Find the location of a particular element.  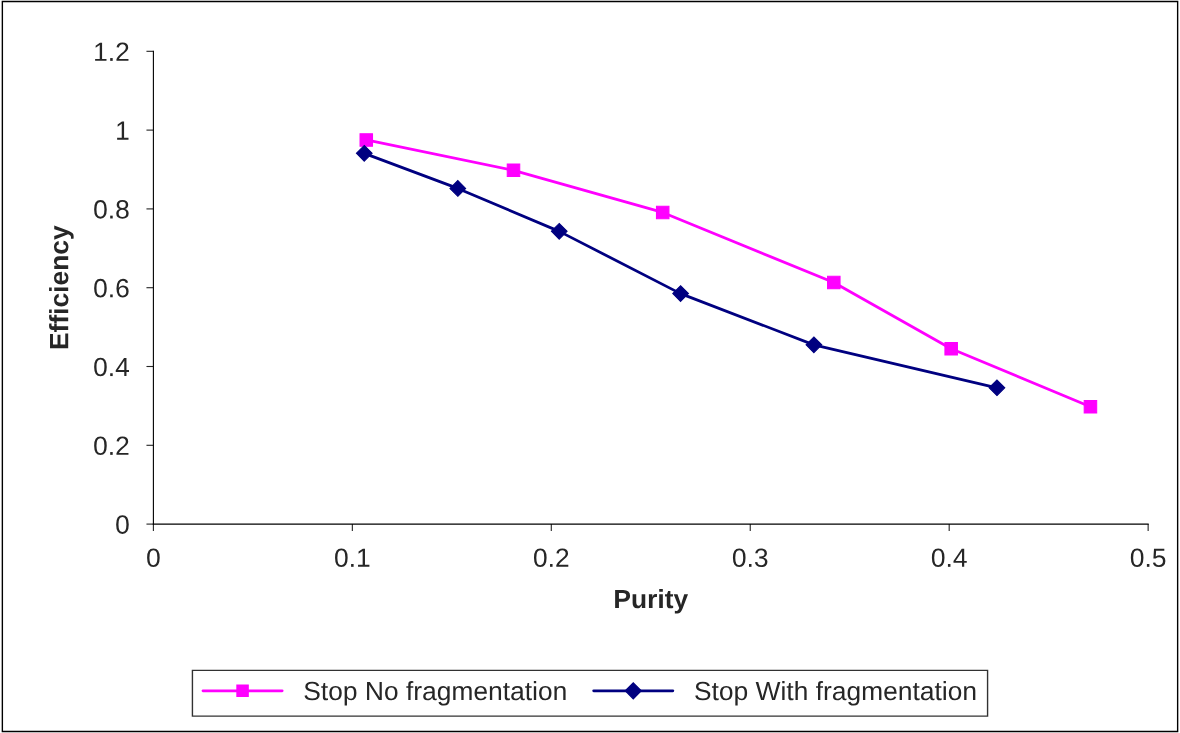

x-tick-label: 0.4 is located at coordinates (949, 558).